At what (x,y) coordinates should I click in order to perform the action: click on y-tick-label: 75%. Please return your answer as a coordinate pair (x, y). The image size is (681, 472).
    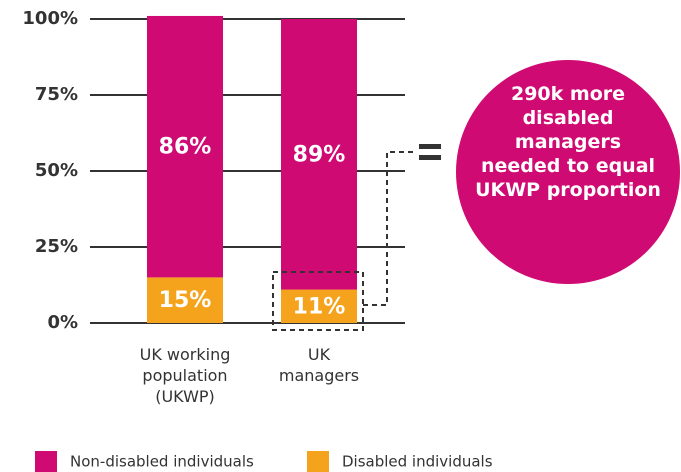
    Looking at the image, I should click on (56, 94).